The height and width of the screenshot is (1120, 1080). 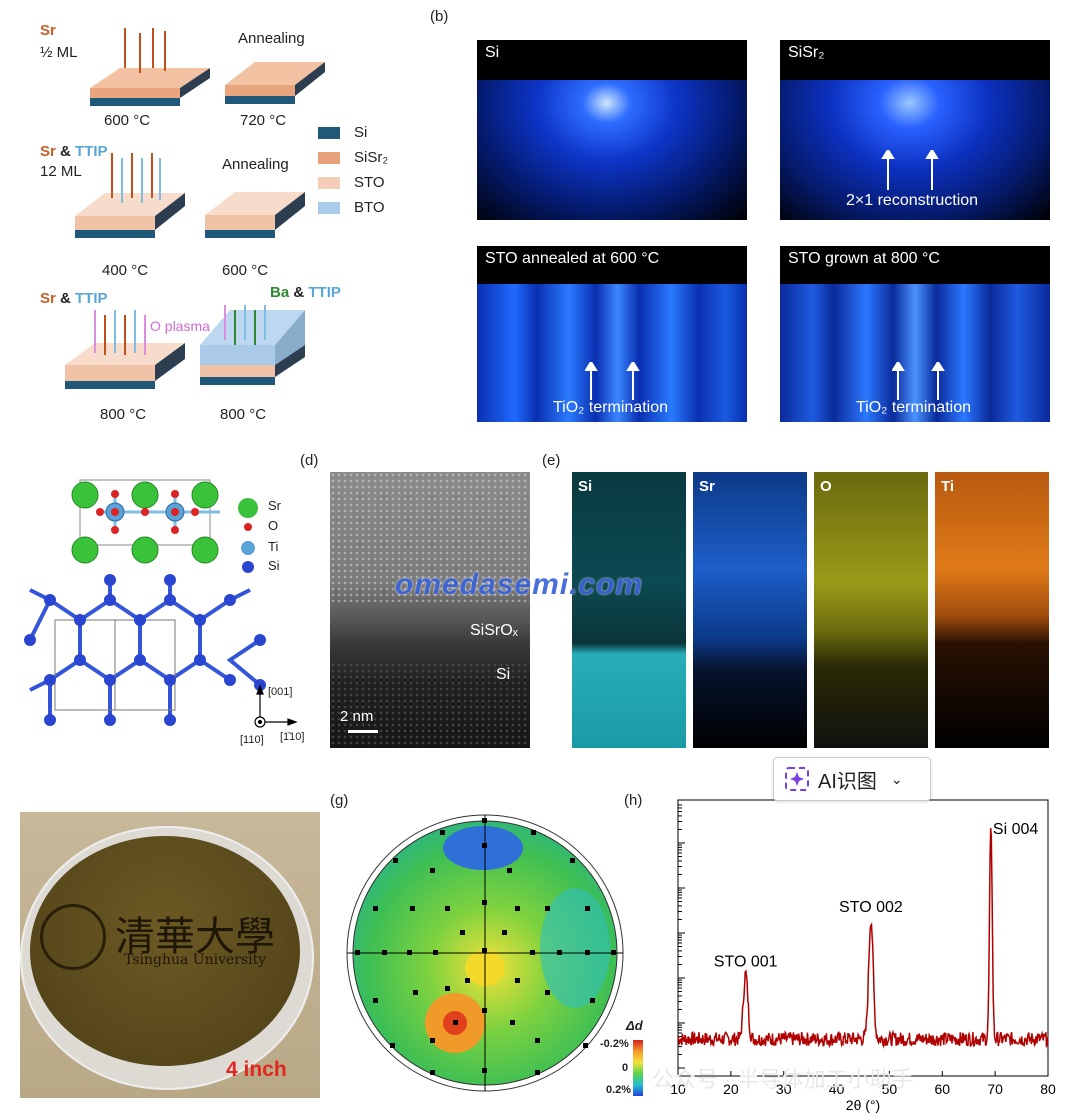 I want to click on axis-110: [110], so click(x=252, y=740).